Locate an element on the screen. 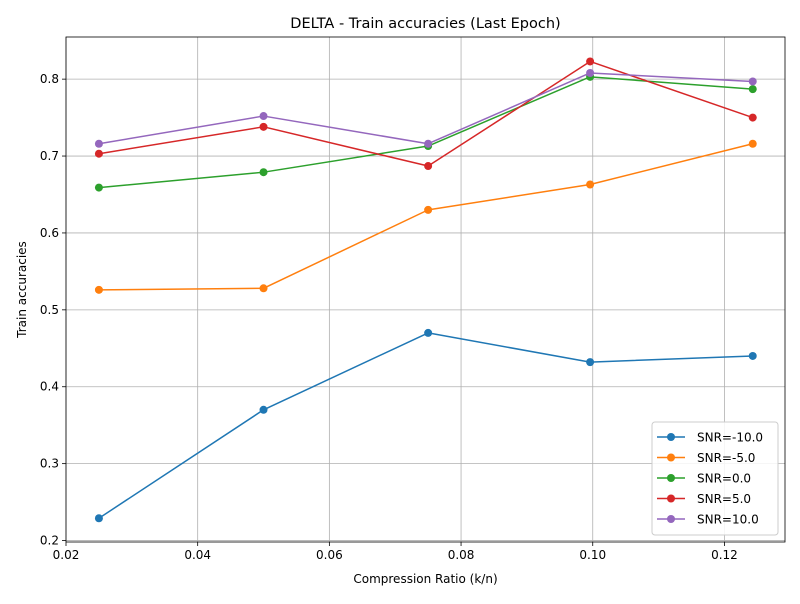 Image resolution: width=800 pixels, height=604 pixels. x-tick-label: 0.06 is located at coordinates (329, 555).